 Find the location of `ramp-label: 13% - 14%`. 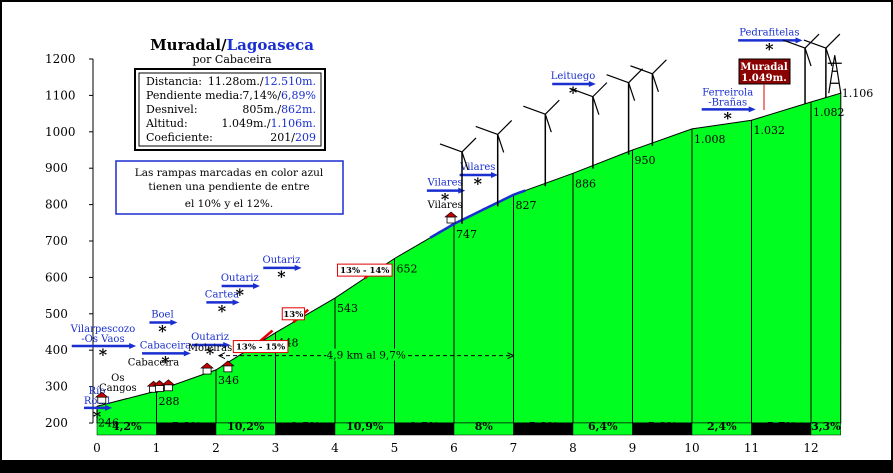

ramp-label: 13% - 14% is located at coordinates (364, 271).